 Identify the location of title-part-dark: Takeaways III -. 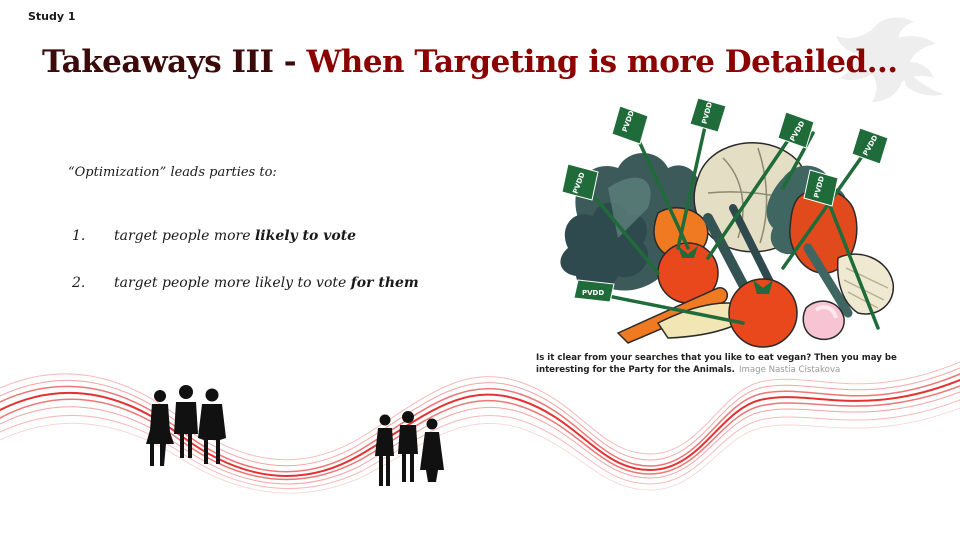
(174, 62).